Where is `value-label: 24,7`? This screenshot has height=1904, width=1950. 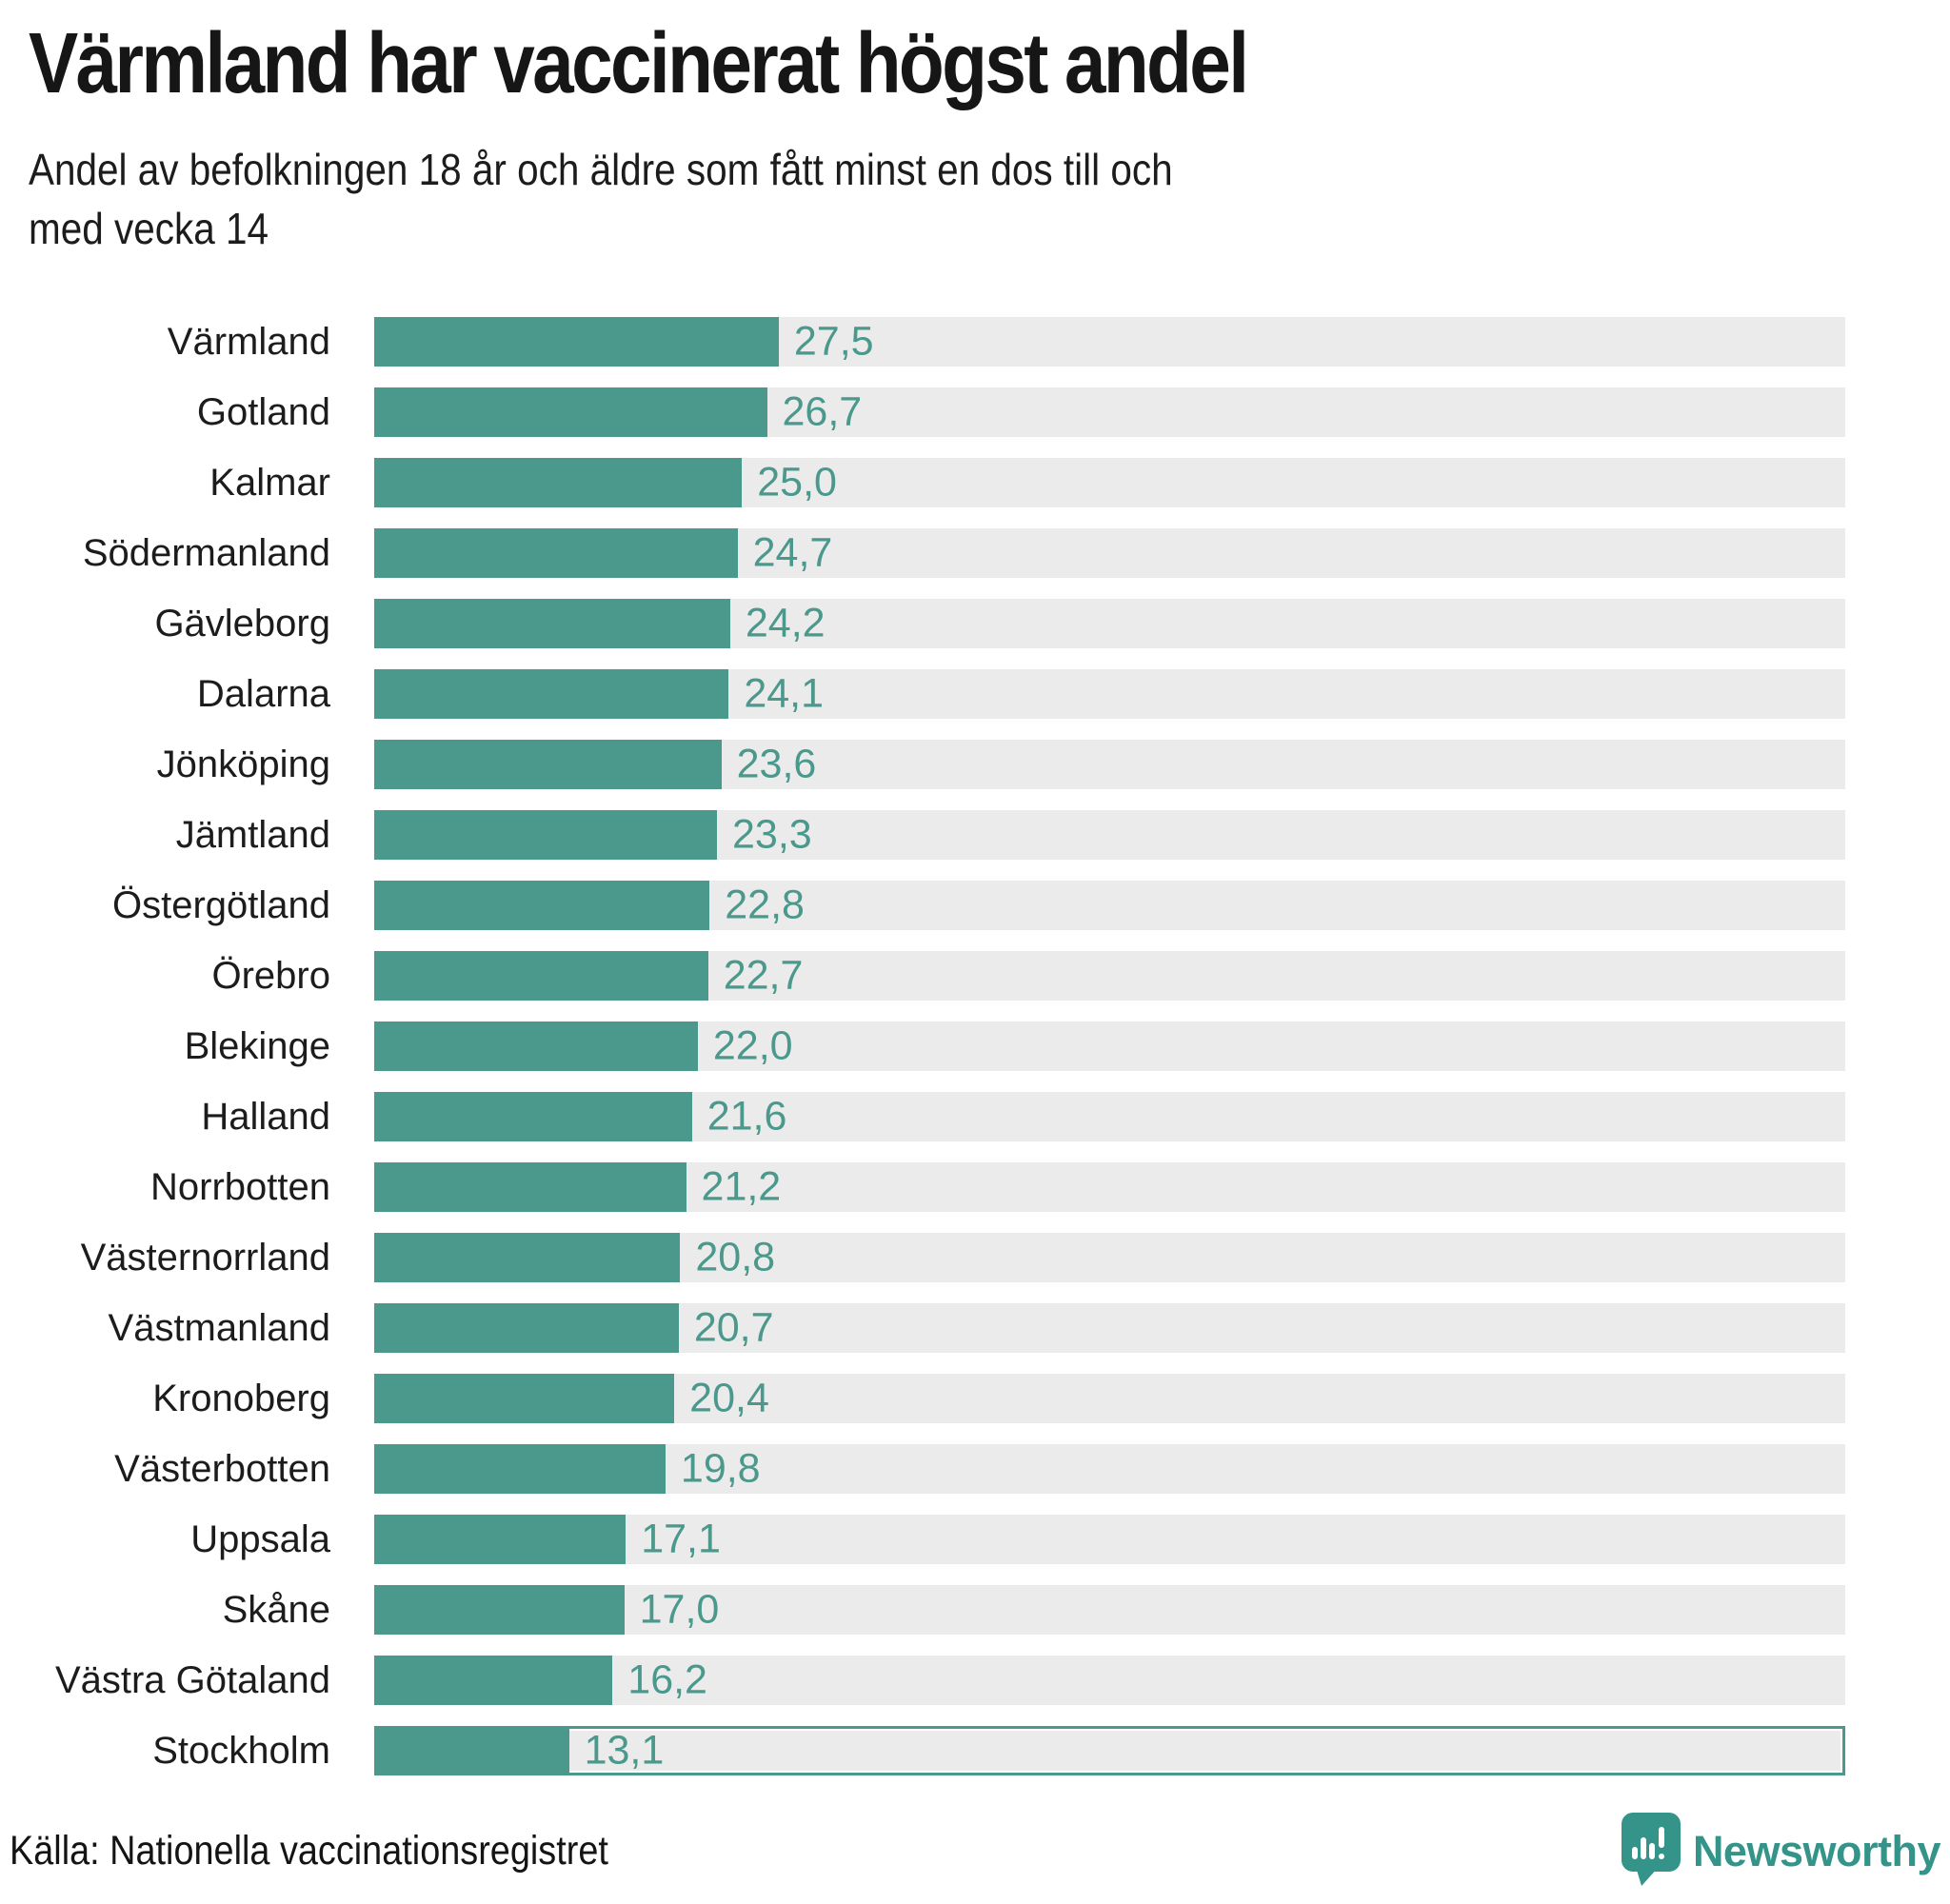
value-label: 24,7 is located at coordinates (792, 552).